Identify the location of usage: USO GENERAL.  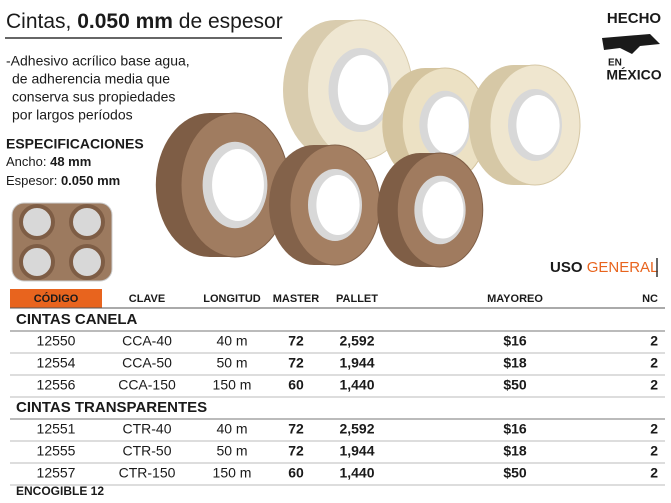
(604, 267).